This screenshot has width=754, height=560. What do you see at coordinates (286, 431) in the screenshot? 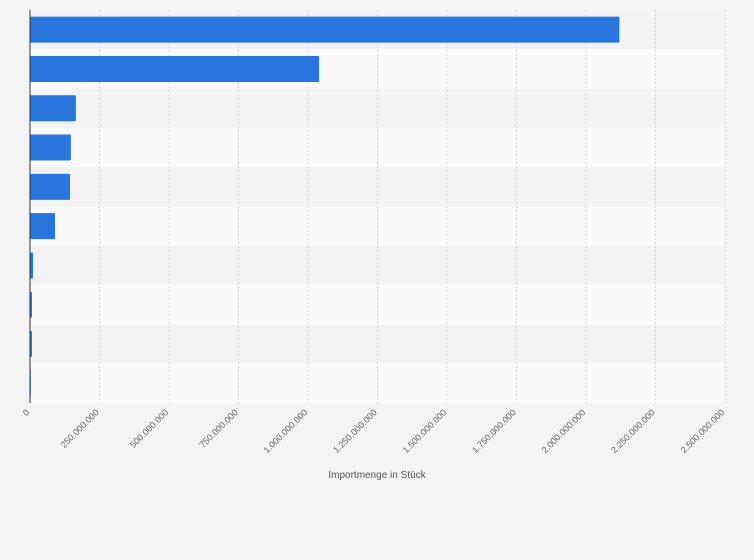
I see `x-tick-label: 1.000.000.000` at bounding box center [286, 431].